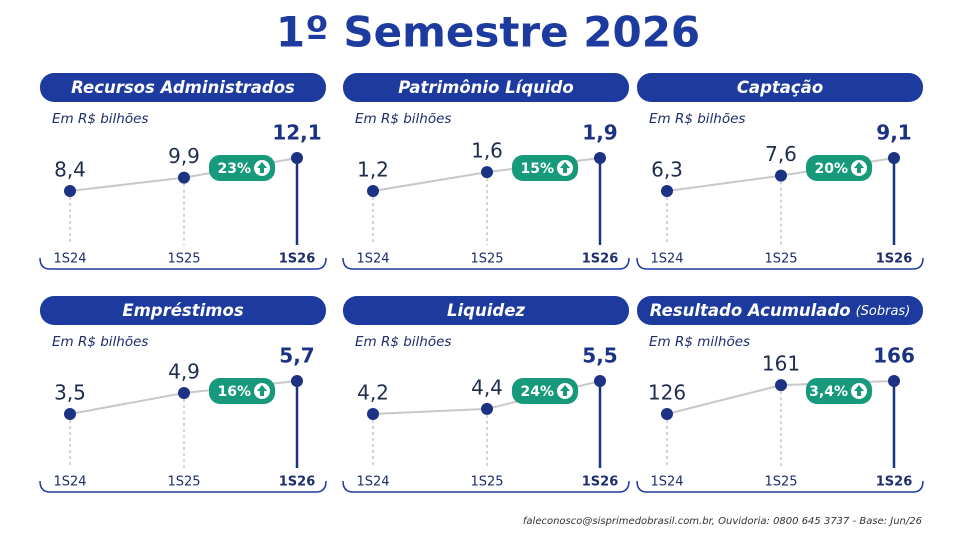  What do you see at coordinates (296, 133) in the screenshot?
I see `value-label: 12,1` at bounding box center [296, 133].